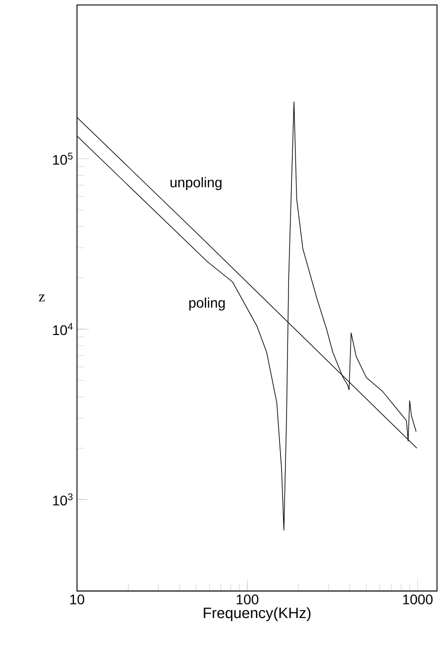  What do you see at coordinates (41, 298) in the screenshot?
I see `y-axis-title: z` at bounding box center [41, 298].